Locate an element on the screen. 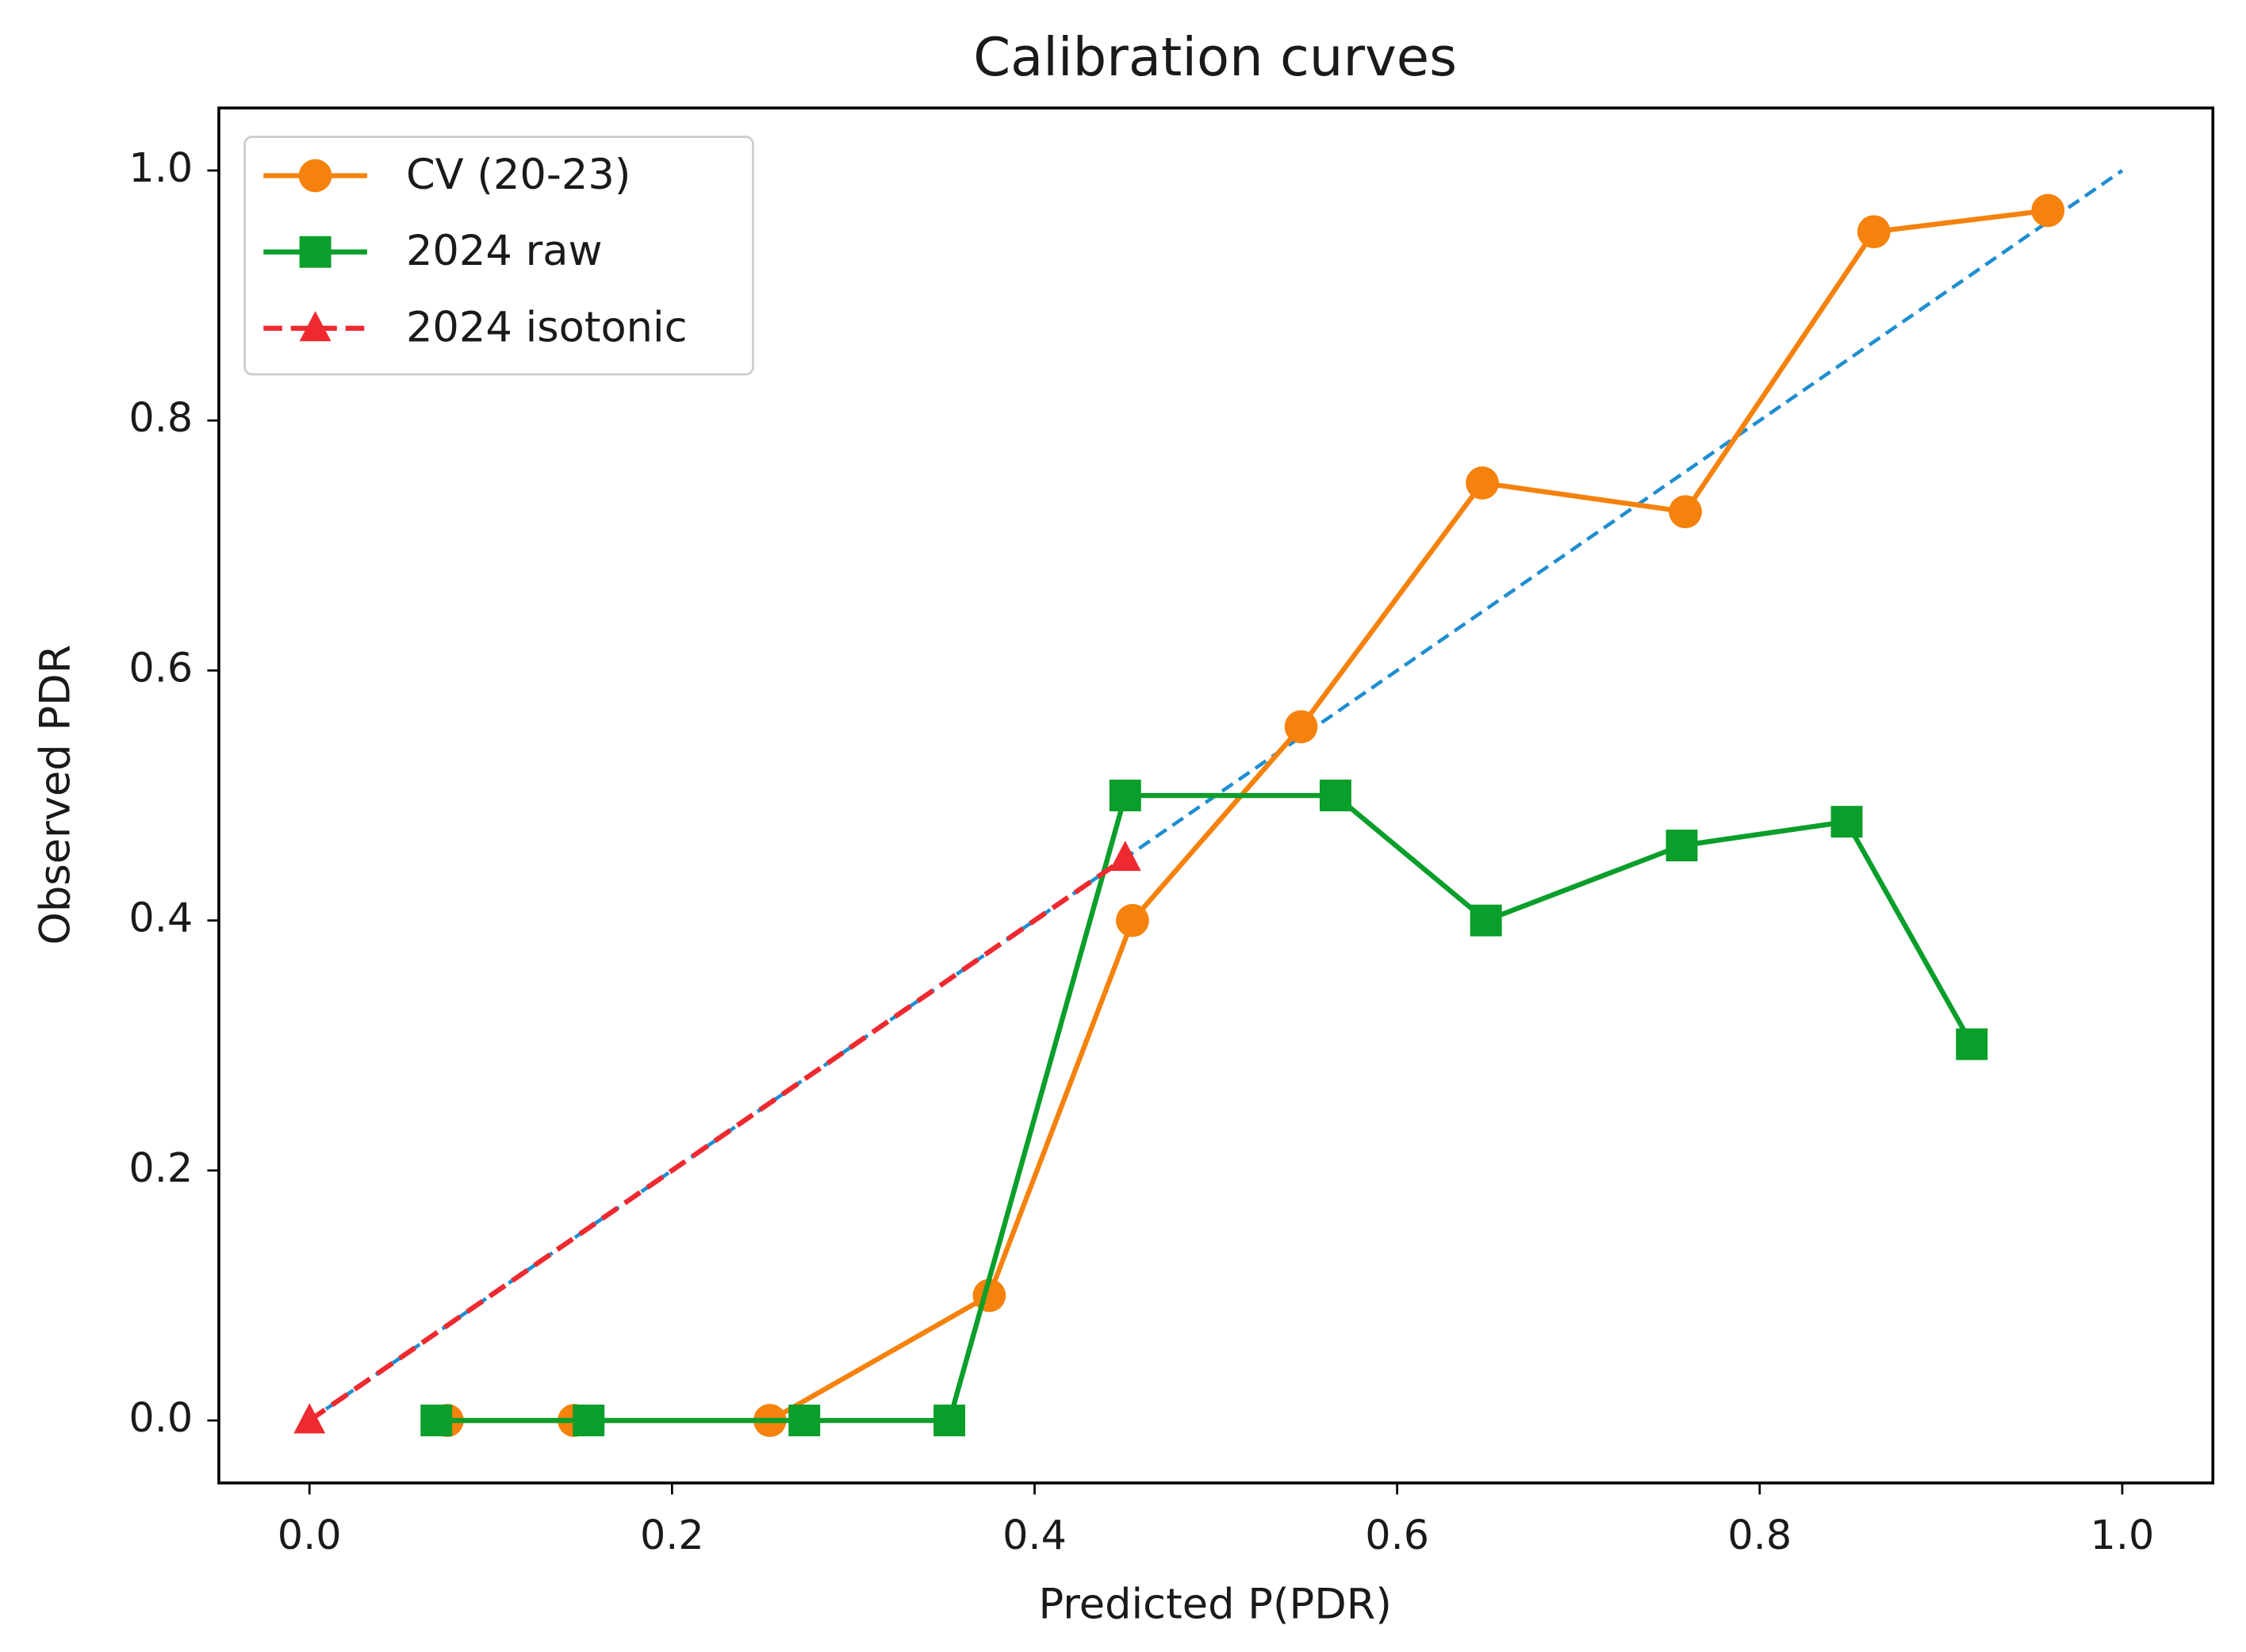 The width and height of the screenshot is (2246, 1652). series-line is located at coordinates (717, 1139).